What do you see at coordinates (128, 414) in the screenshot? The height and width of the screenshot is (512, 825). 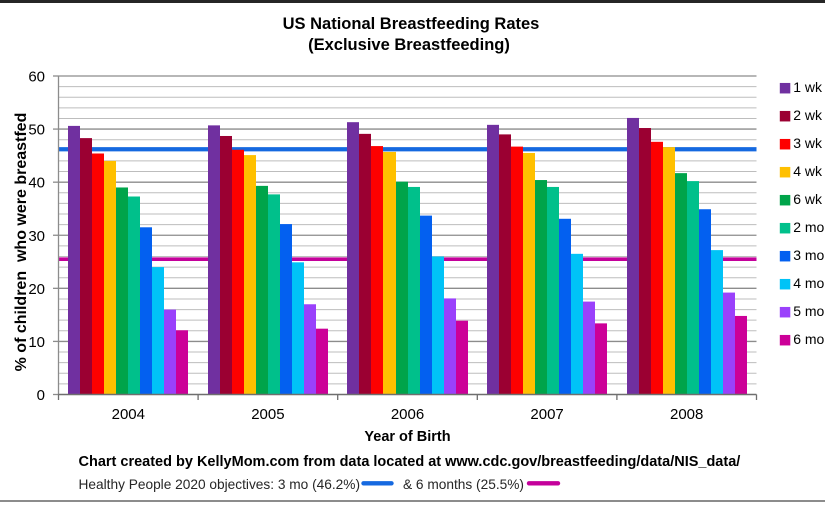 I see `svg-text: 2004` at bounding box center [128, 414].